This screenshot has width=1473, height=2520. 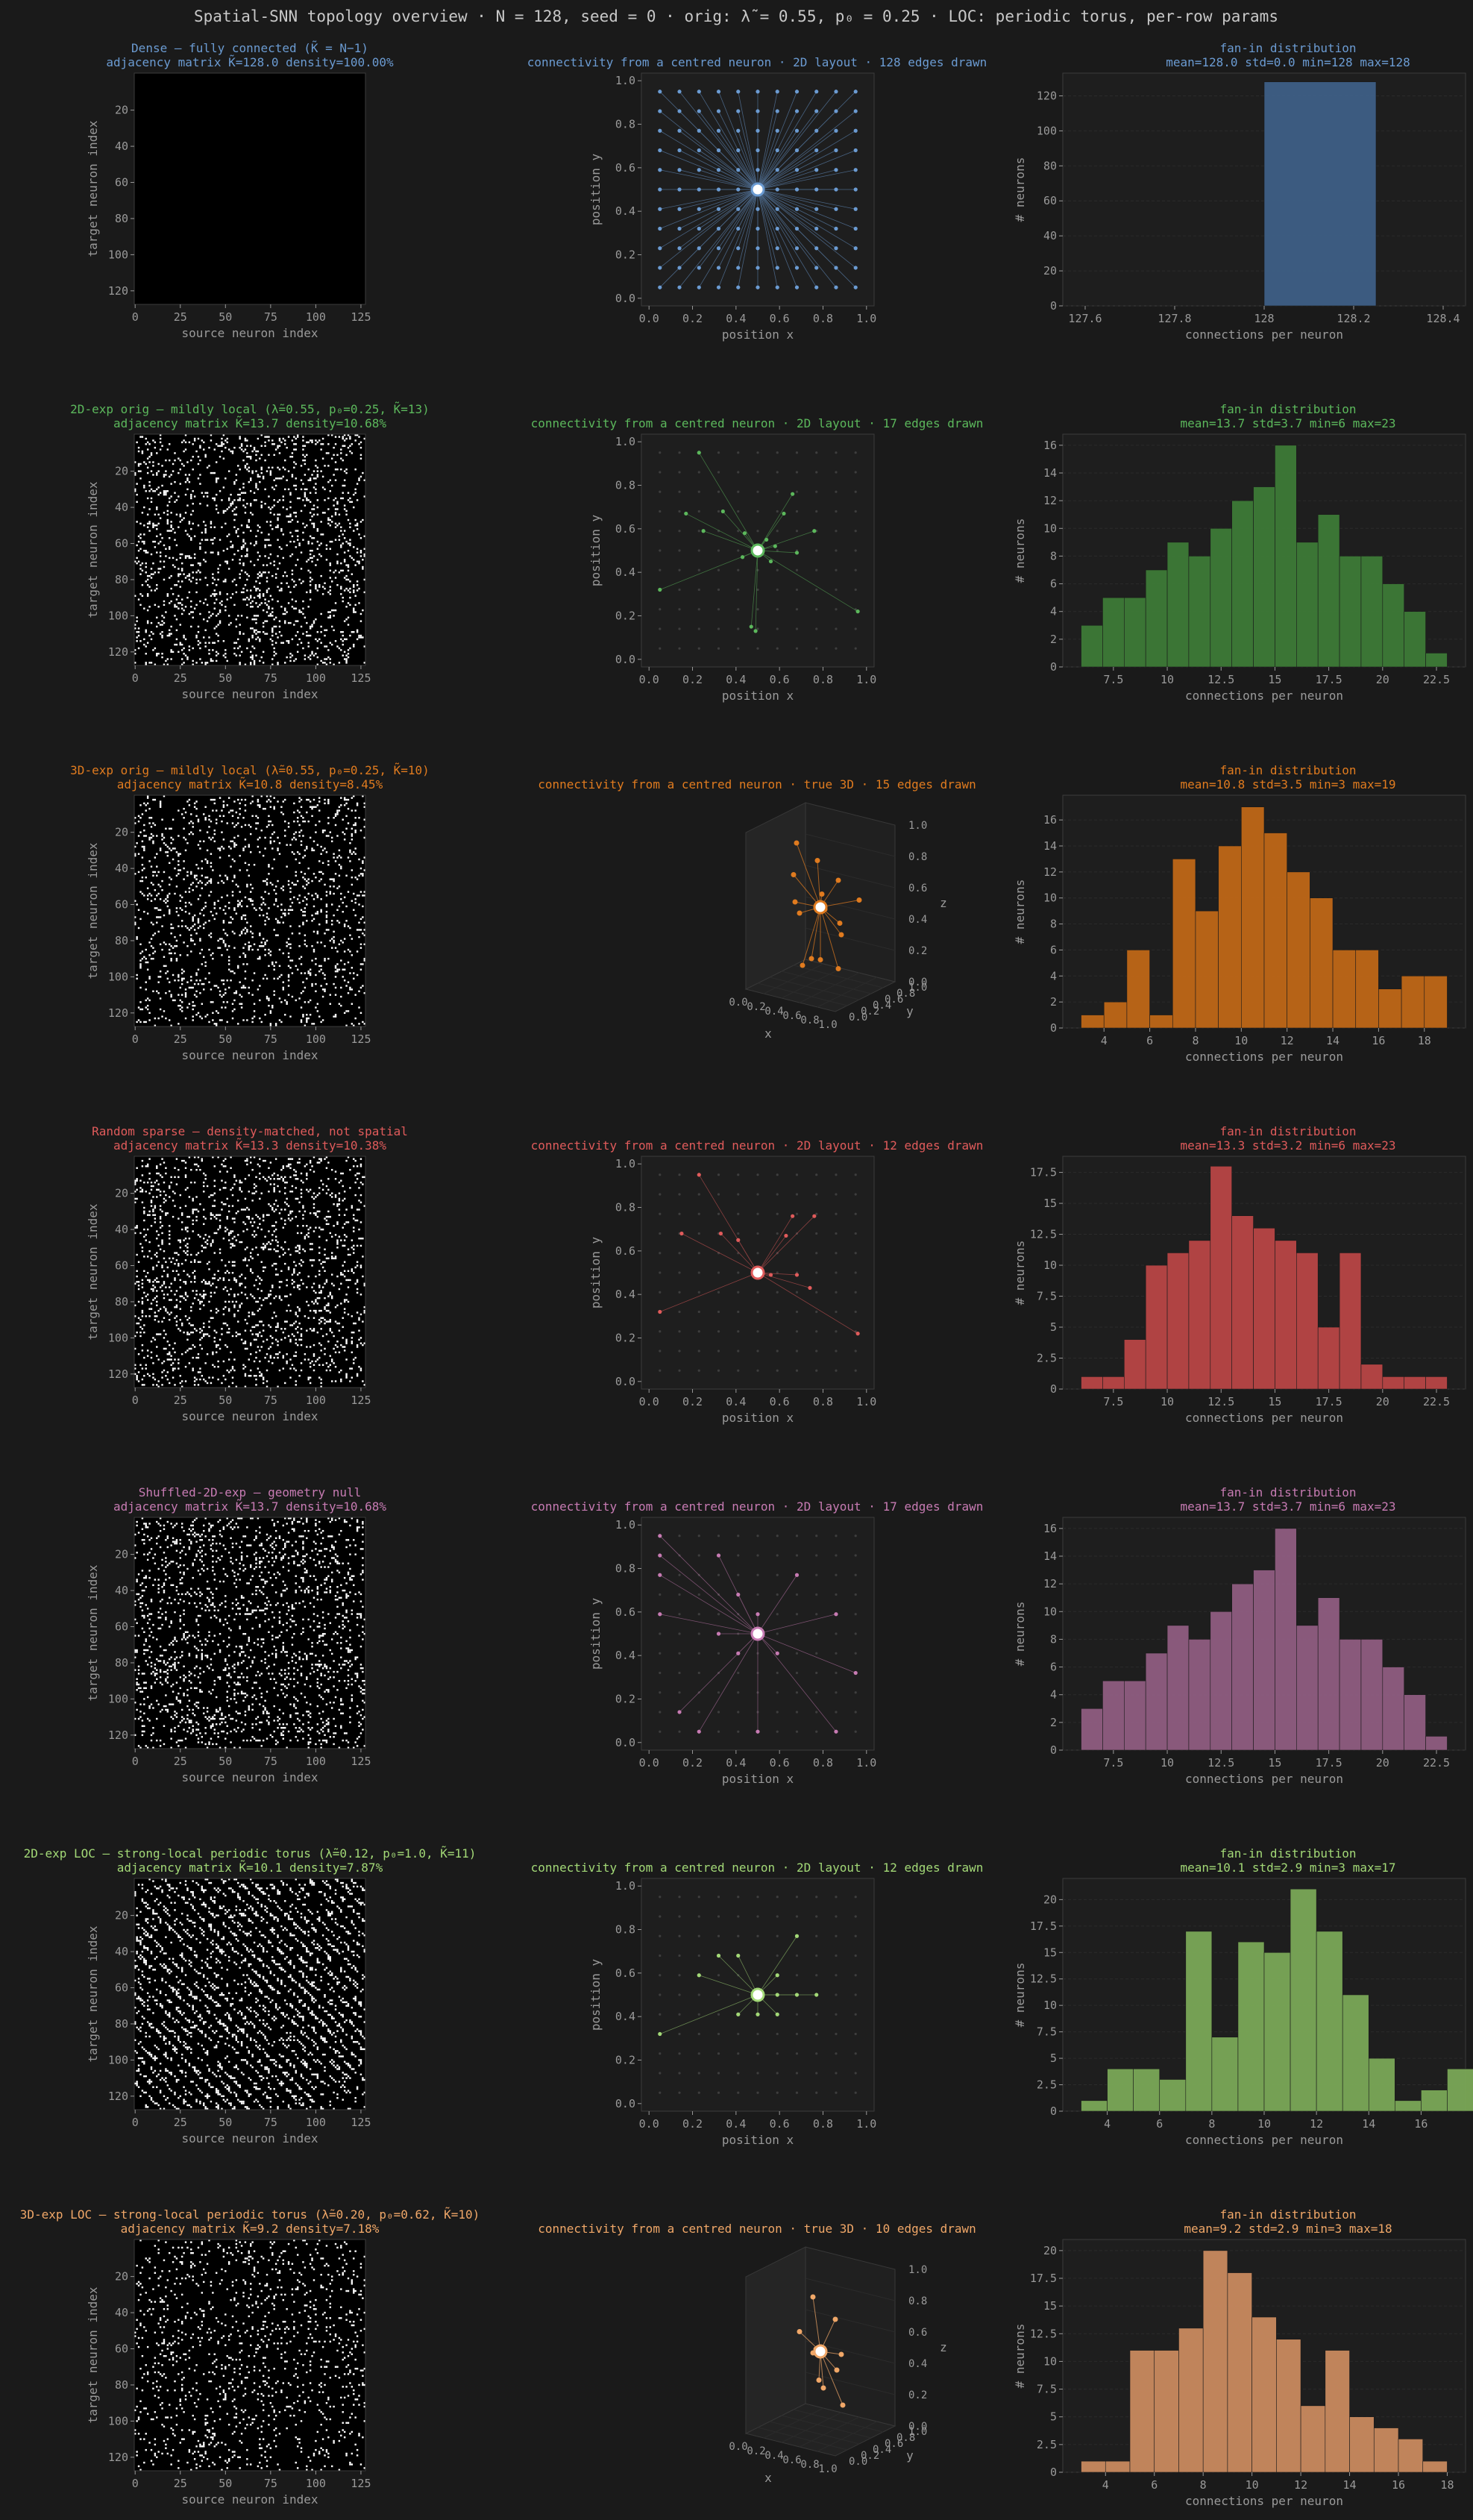 I want to click on x-tick-label: 4, so click(x=1105, y=2485).